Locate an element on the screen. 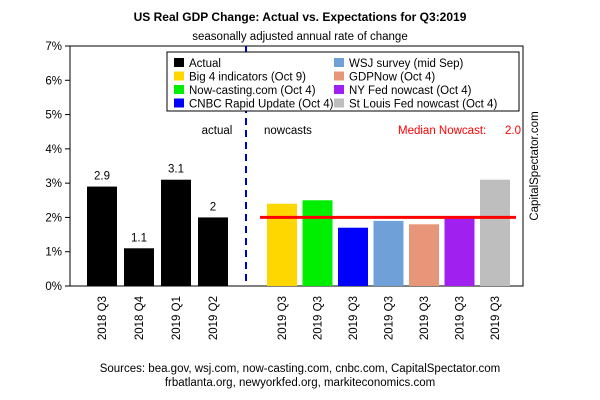 The image size is (600, 400). legend-label: GDPNow (Oct 4) is located at coordinates (392, 78).